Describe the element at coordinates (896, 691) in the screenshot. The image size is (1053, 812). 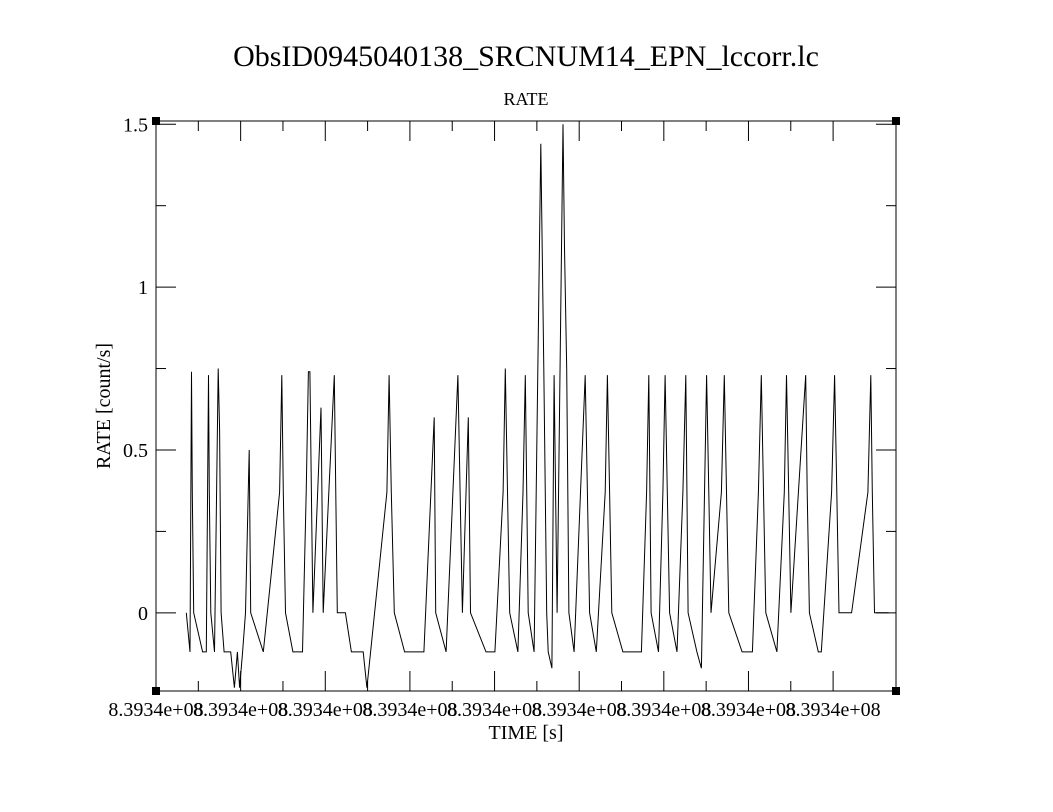
I see `corner-handle-bottom-right` at that location.